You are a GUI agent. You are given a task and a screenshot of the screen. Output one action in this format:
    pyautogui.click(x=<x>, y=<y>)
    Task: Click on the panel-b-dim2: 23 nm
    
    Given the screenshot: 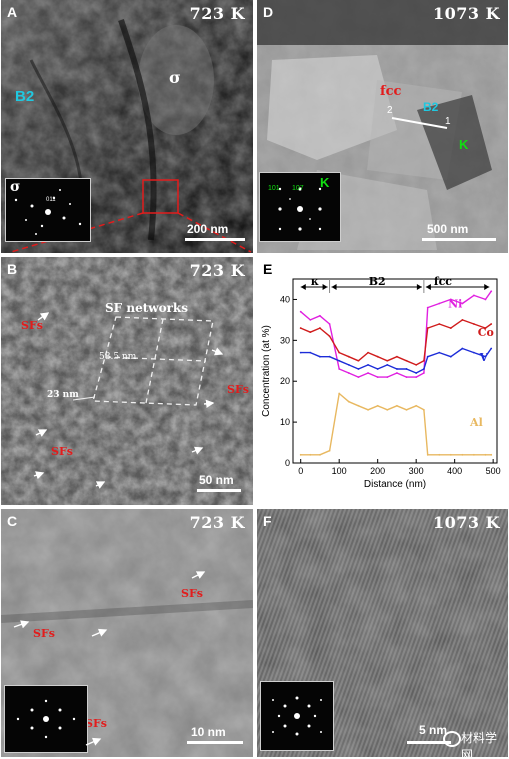 What is the action you would take?
    pyautogui.click(x=63, y=395)
    